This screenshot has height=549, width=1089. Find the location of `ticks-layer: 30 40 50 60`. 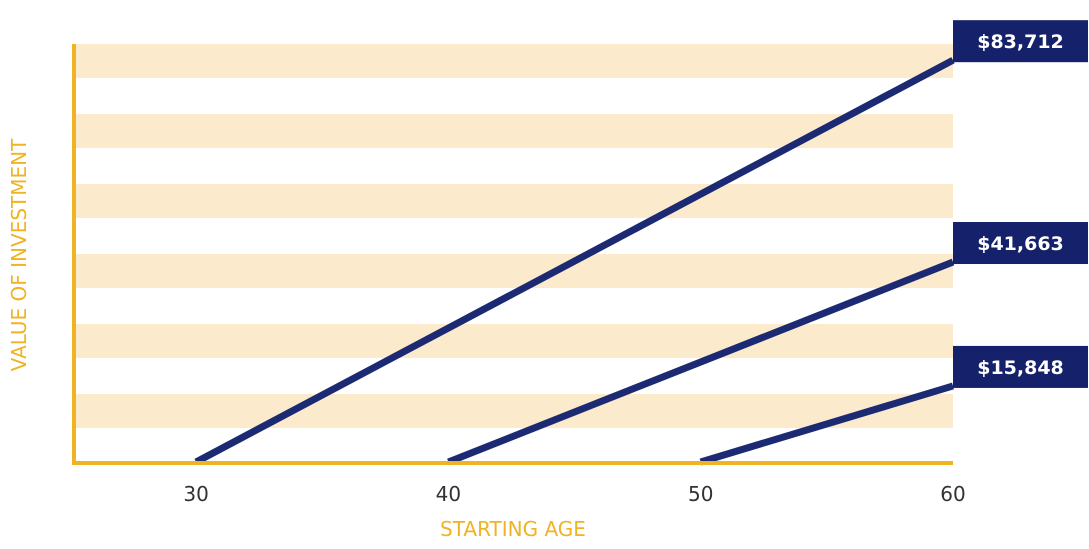

ticks-layer: 30 40 50 60 is located at coordinates (574, 494).